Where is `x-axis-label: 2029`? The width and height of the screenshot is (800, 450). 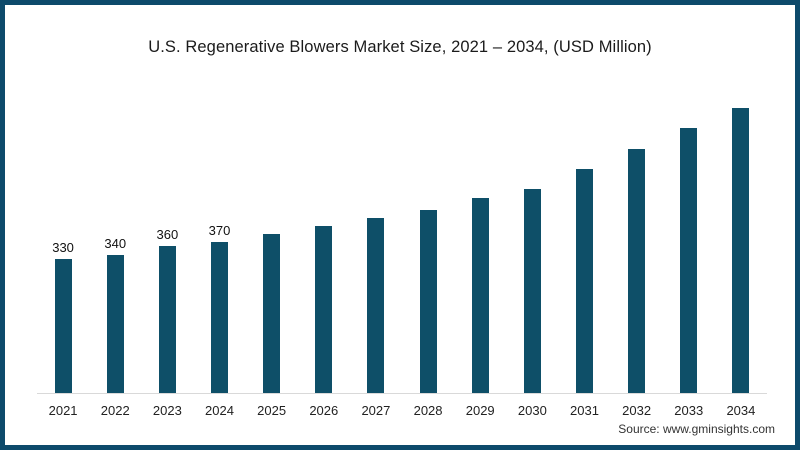 x-axis-label: 2029 is located at coordinates (480, 410).